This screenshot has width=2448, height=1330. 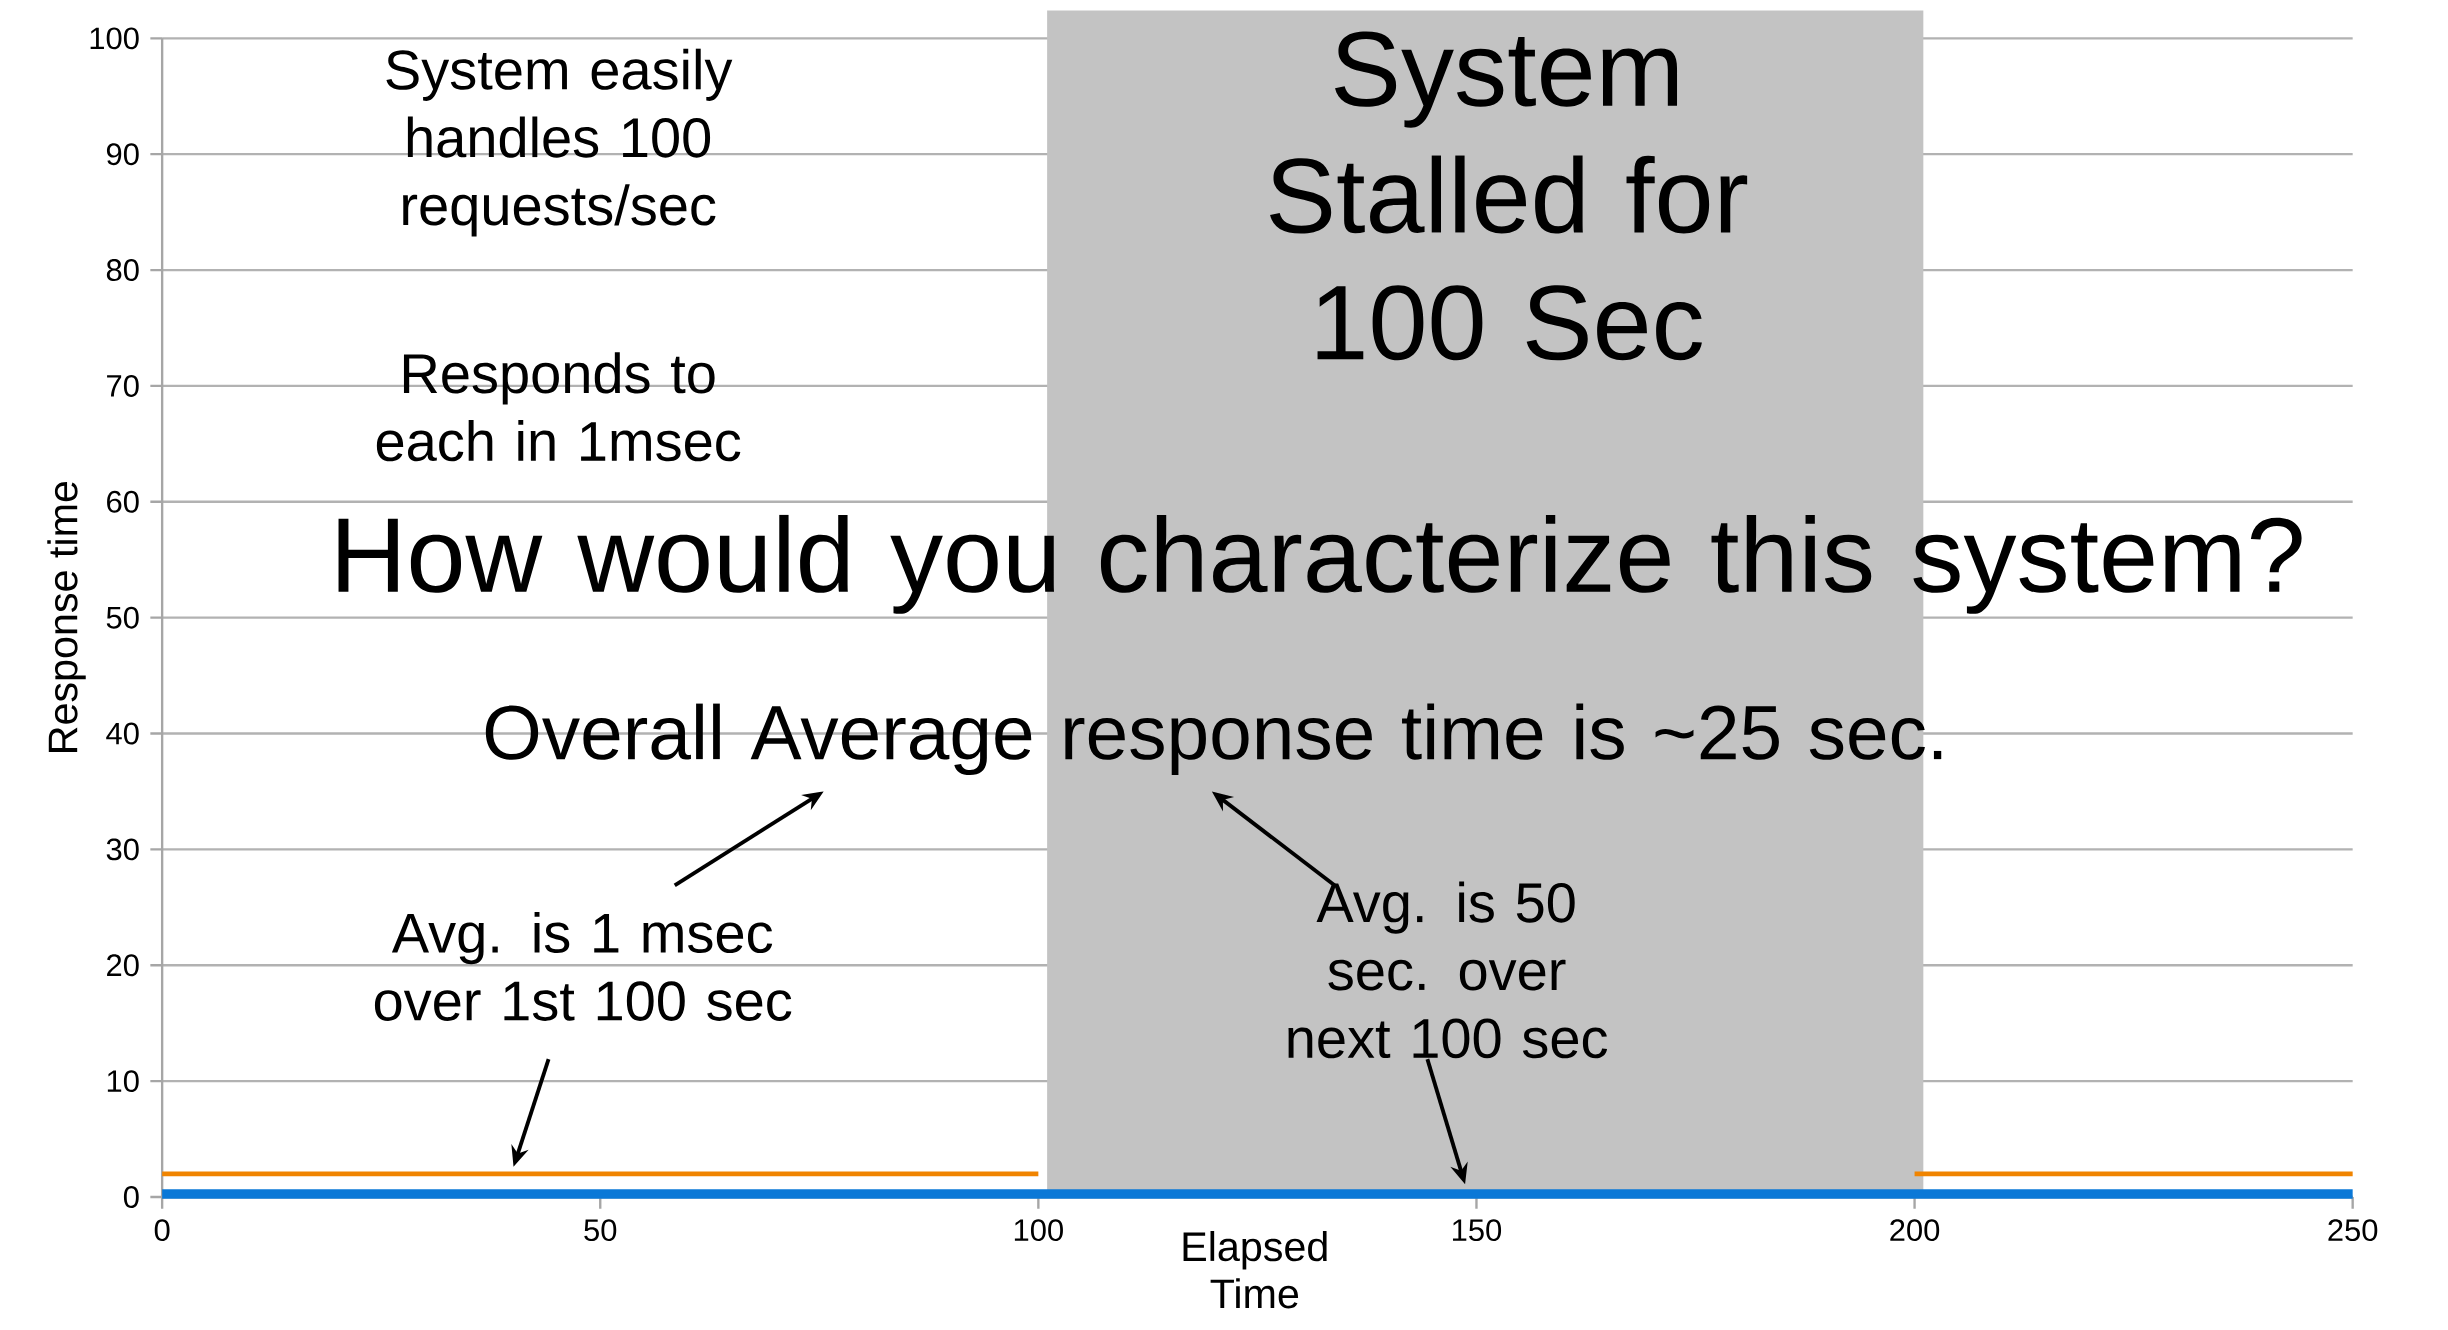 I want to click on annotation: Avg. is 50 sec. over next 100 sec, so click(x=1448, y=970).